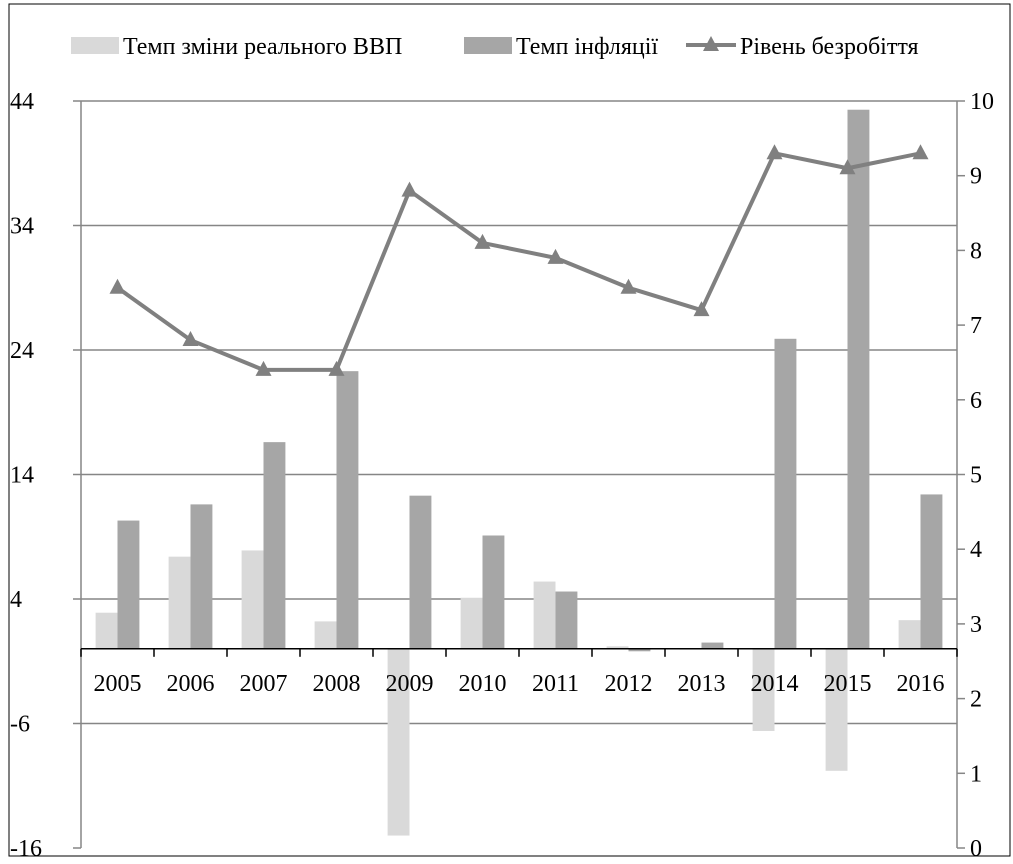  I want to click on right-axis-tick-label: 4, so click(976, 550).